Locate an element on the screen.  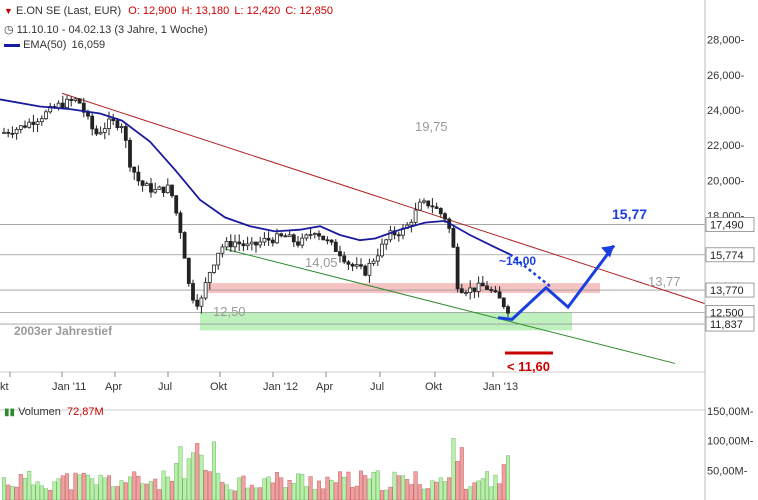
resistance-zone is located at coordinates (402, 288).